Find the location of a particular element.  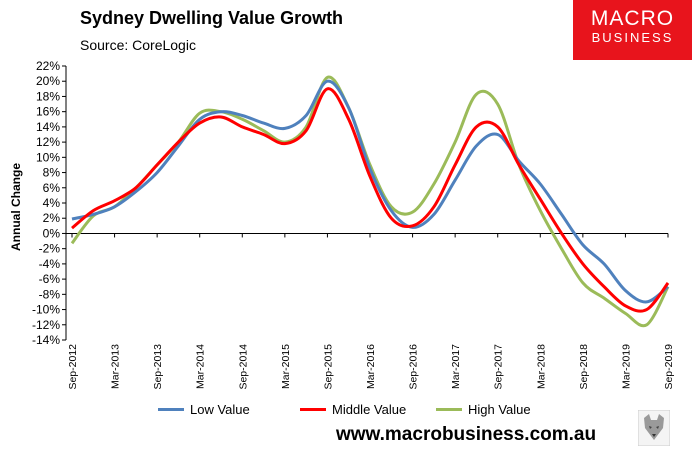

x-tick-label: Mar-2018 is located at coordinates (541, 366).